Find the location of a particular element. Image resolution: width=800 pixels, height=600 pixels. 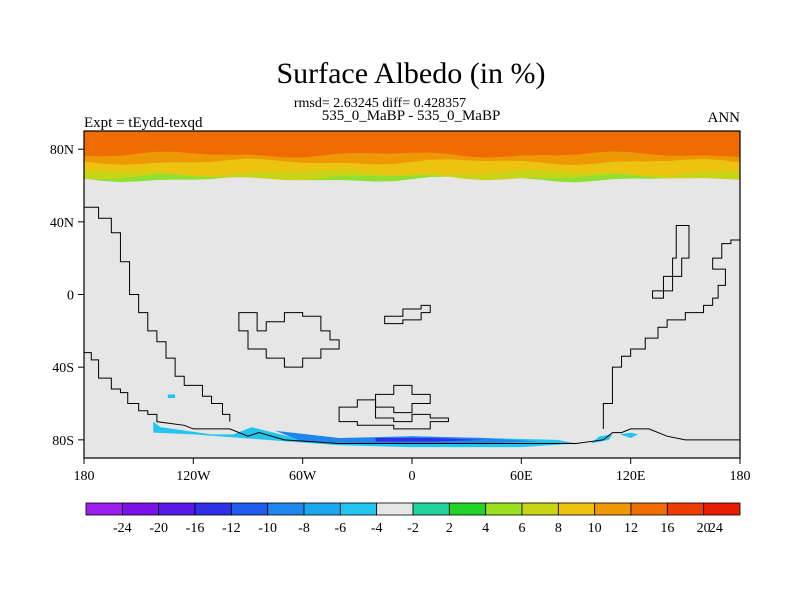

colorbar-label: 20 is located at coordinates (704, 528).